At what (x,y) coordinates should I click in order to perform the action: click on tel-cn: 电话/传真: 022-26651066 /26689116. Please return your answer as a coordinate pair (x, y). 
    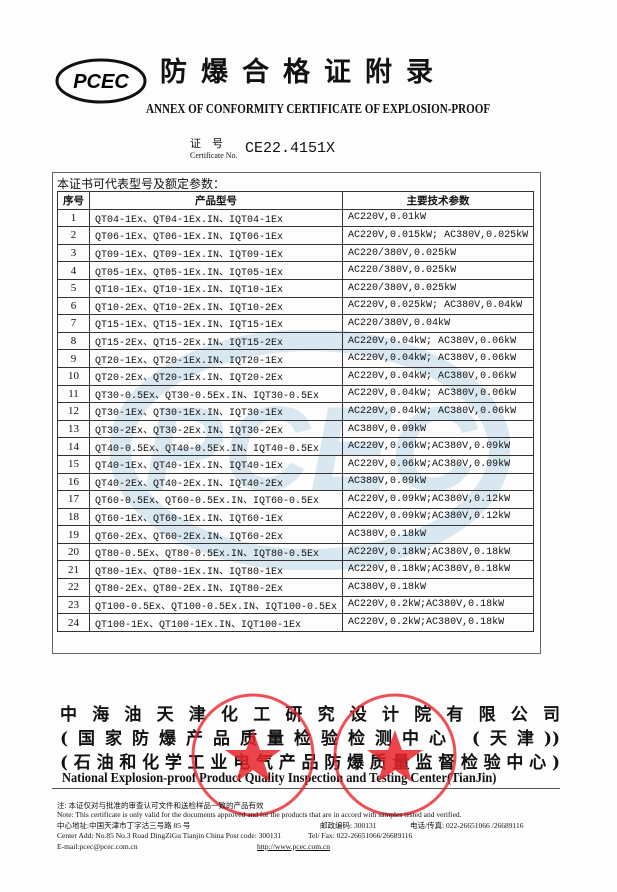
    Looking at the image, I should click on (467, 825).